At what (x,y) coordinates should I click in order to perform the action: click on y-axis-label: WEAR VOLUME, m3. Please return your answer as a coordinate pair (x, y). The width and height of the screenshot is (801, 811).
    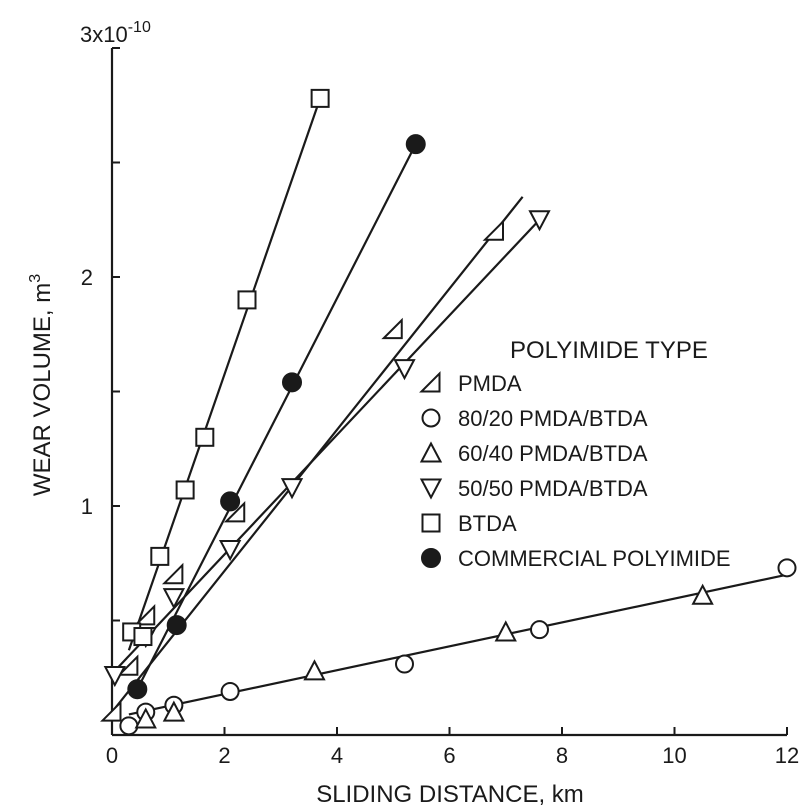
    Looking at the image, I should click on (41, 385).